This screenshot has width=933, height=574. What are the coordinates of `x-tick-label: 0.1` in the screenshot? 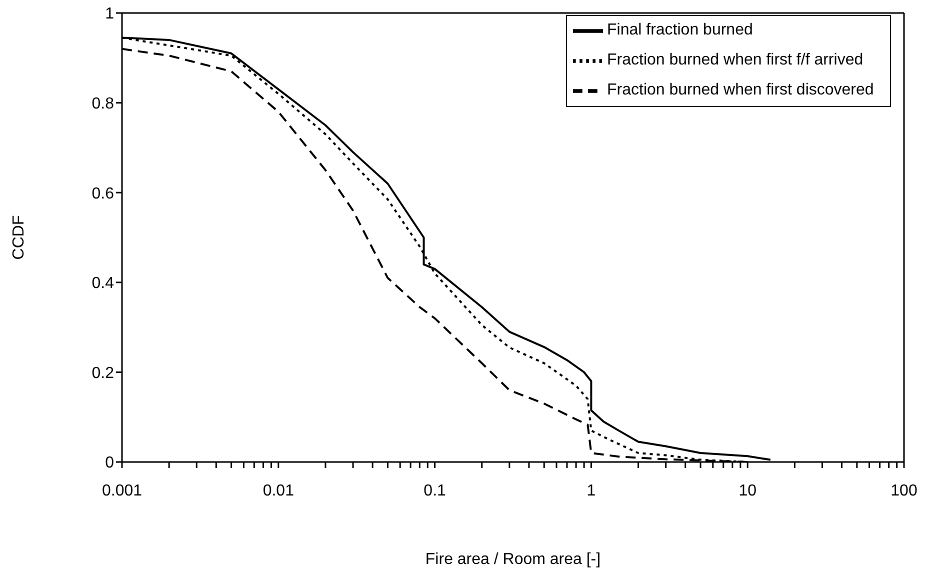 It's located at (435, 491).